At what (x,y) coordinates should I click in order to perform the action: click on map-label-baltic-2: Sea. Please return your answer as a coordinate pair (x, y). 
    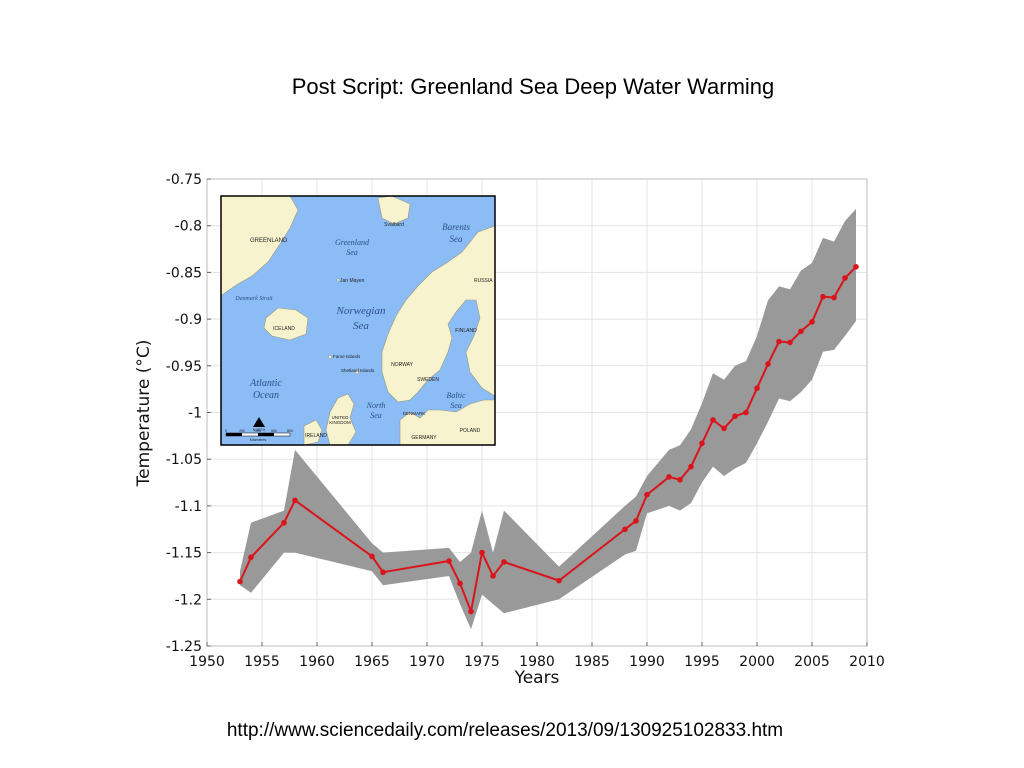
    Looking at the image, I should click on (456, 405).